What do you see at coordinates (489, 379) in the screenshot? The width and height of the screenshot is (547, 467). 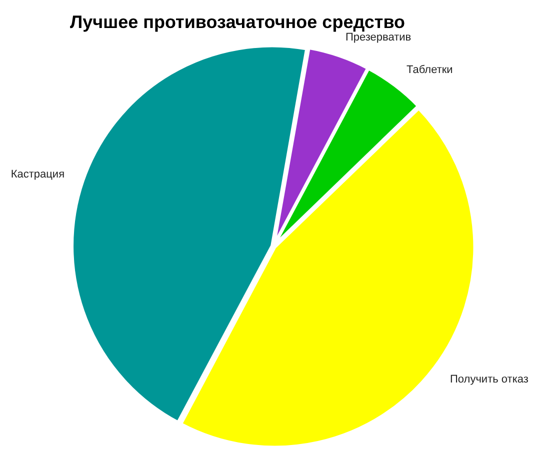 I see `slice-label: Получить отказ` at bounding box center [489, 379].